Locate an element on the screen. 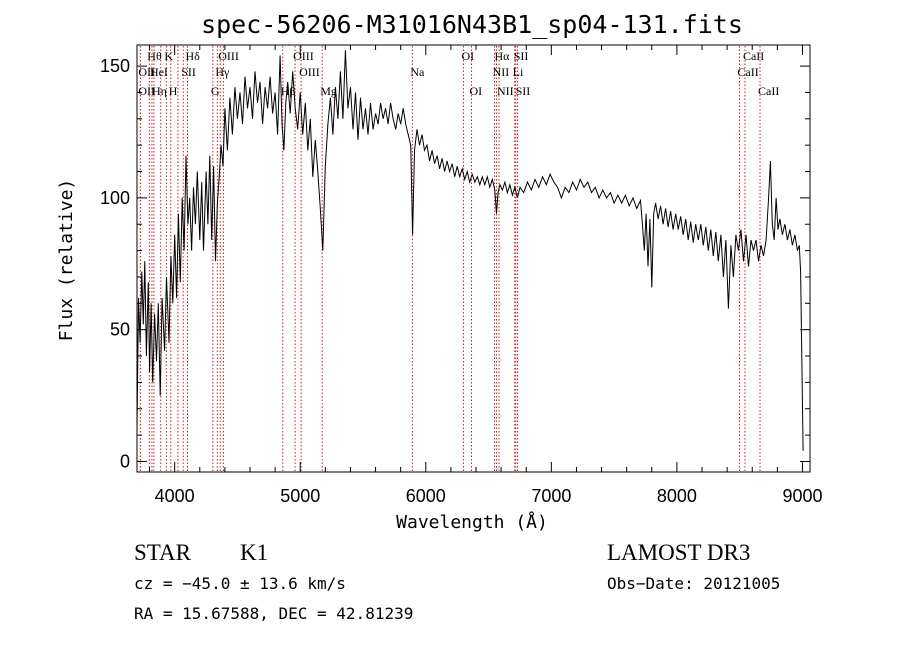 The image size is (900, 654). line-label: Hη is located at coordinates (159, 91).